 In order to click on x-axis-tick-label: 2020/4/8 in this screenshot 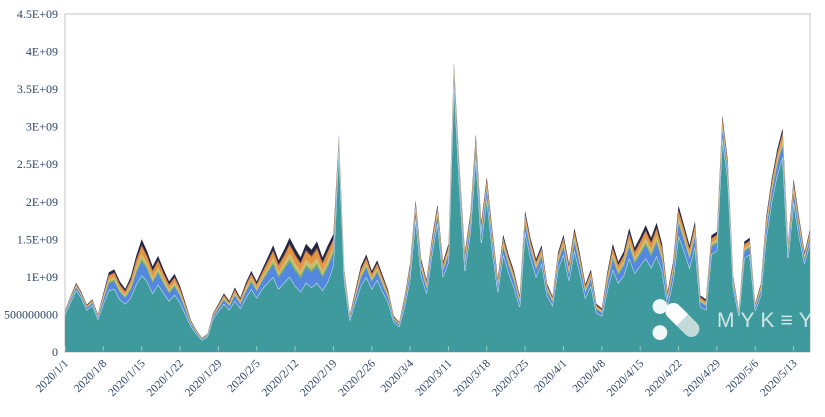, I will do `click(590, 376)`.